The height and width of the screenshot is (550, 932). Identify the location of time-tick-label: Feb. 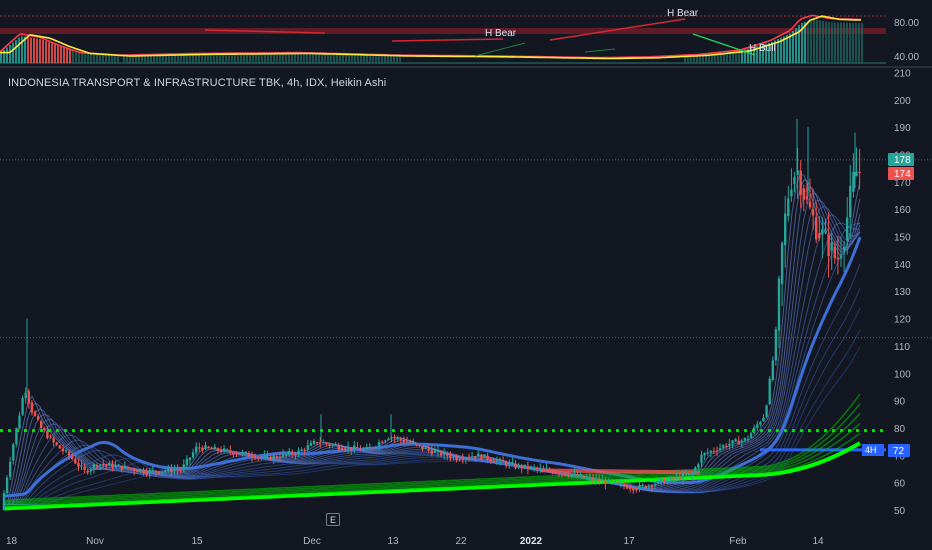
(738, 541).